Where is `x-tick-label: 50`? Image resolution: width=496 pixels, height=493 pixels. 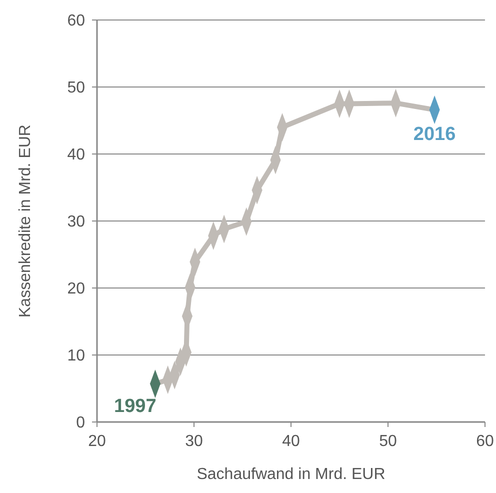 x-tick-label: 50 is located at coordinates (388, 441).